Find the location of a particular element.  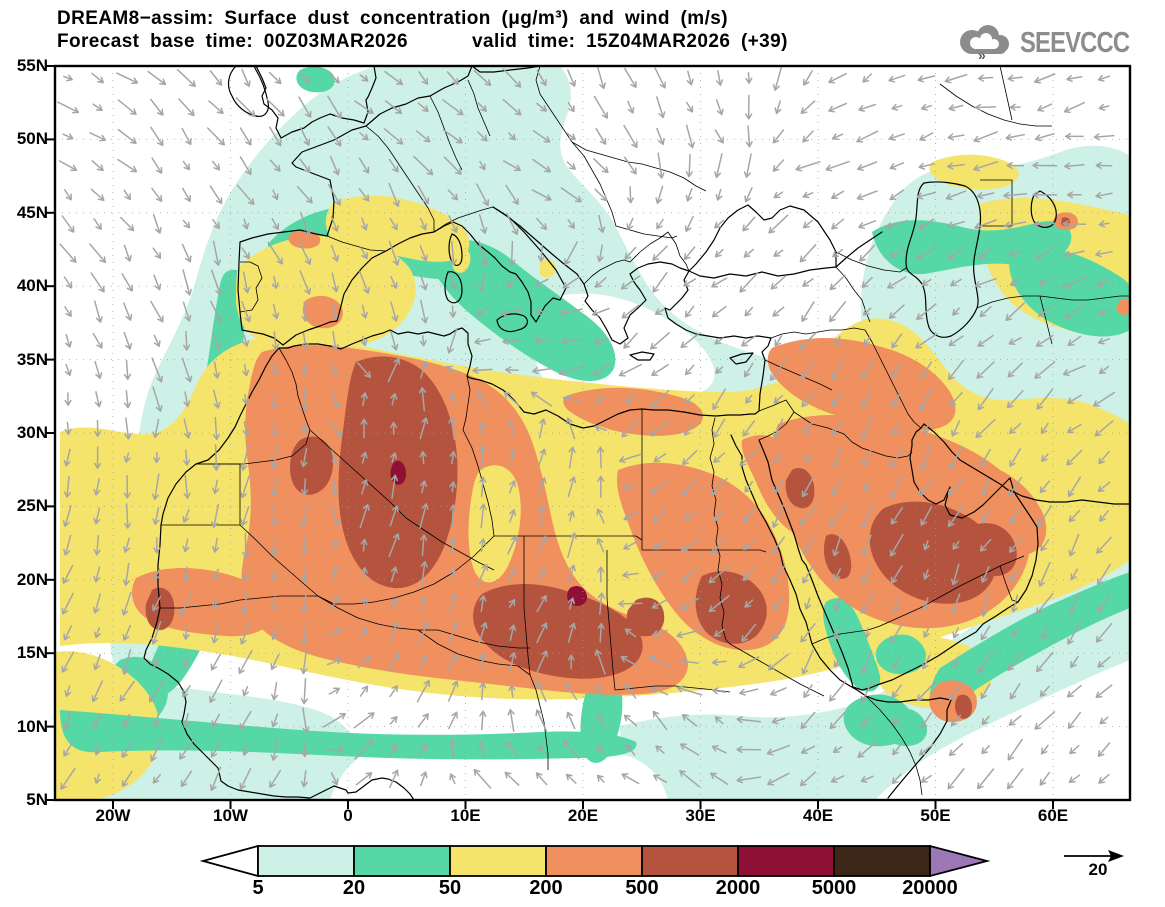

lon-tick-label: 50E is located at coordinates (935, 815).